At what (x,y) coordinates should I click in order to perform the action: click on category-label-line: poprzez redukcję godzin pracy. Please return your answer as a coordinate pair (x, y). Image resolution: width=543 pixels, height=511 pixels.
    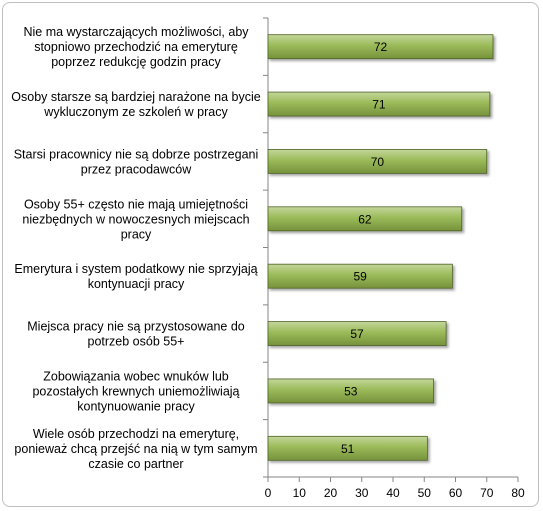
    Looking at the image, I should click on (136, 62).